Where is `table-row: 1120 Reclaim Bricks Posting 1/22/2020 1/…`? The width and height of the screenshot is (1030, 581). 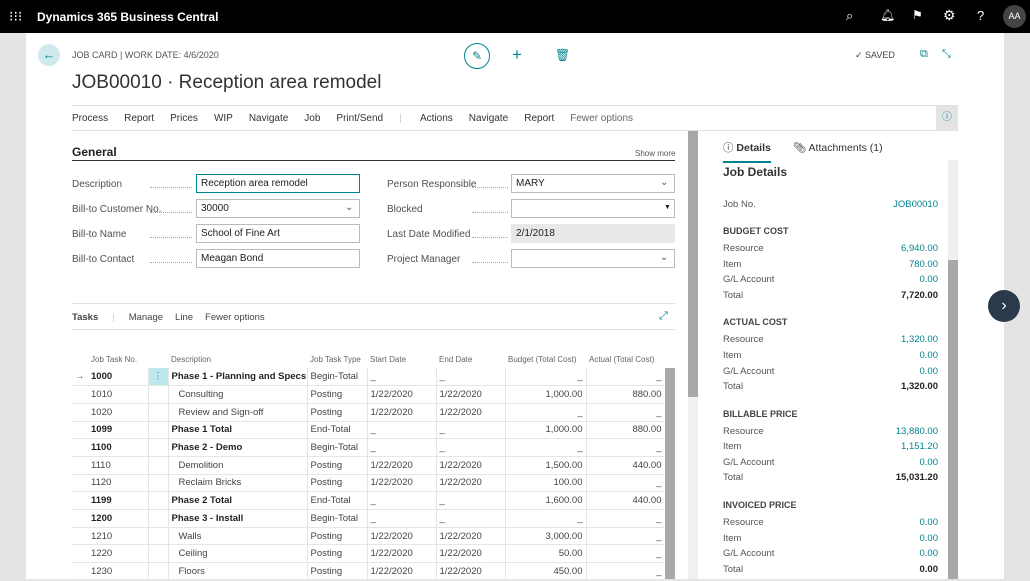 table-row: 1120 Reclaim Bricks Posting 1/22/2020 1/… is located at coordinates (369, 483).